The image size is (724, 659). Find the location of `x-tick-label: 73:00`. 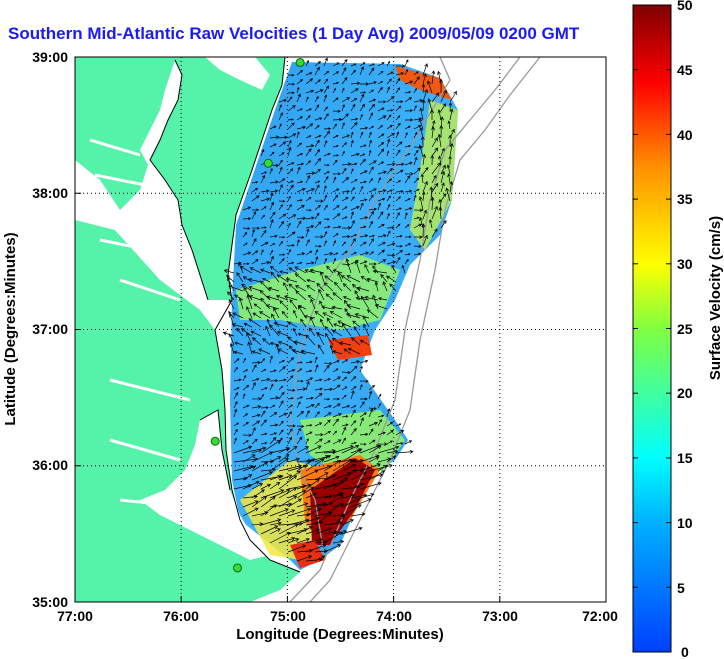

x-tick-label: 73:00 is located at coordinates (500, 616).